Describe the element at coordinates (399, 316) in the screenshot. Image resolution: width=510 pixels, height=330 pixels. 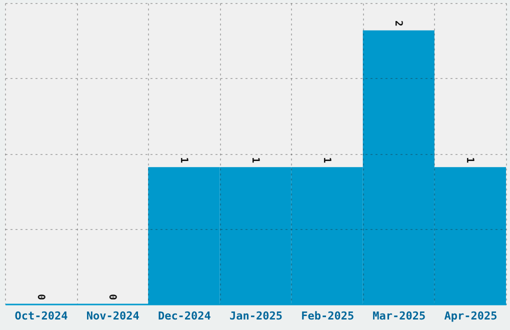
I see `x-tick-label: Mar-2025` at that location.